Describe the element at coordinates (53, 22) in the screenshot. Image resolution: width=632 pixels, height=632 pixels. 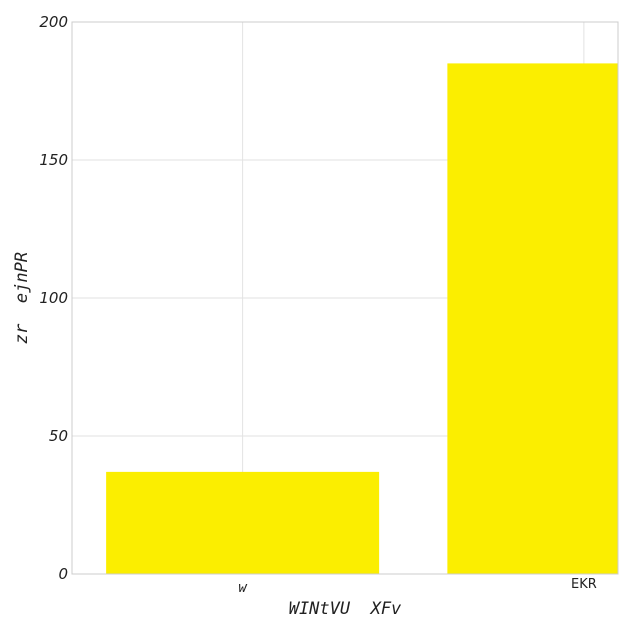
I see `y-tick-label: 200` at that location.